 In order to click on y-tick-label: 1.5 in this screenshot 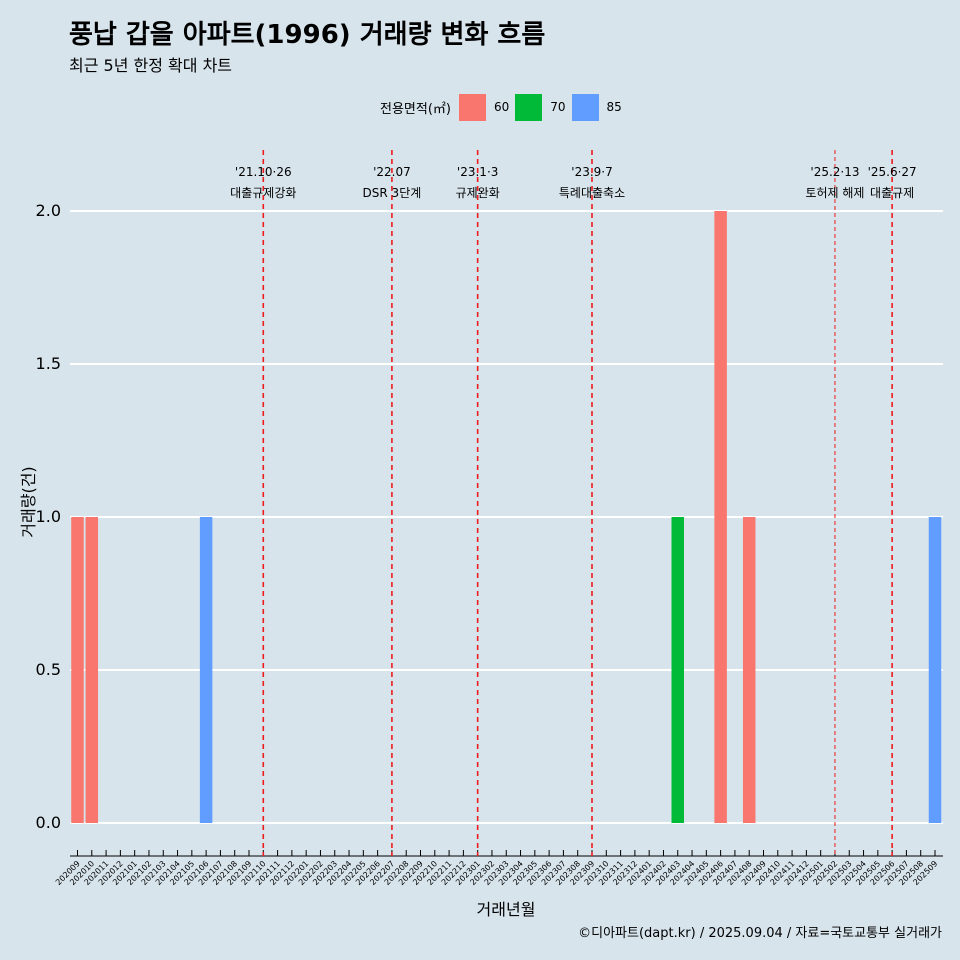, I will do `click(48, 363)`.